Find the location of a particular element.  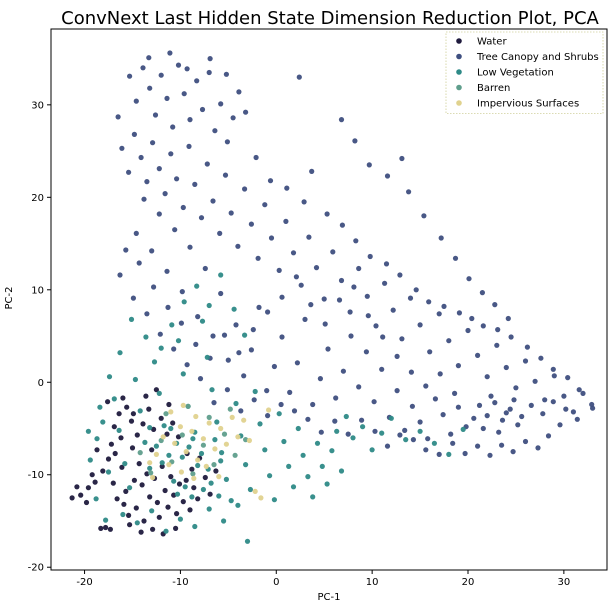

x-tick-label: 0 is located at coordinates (276, 582).